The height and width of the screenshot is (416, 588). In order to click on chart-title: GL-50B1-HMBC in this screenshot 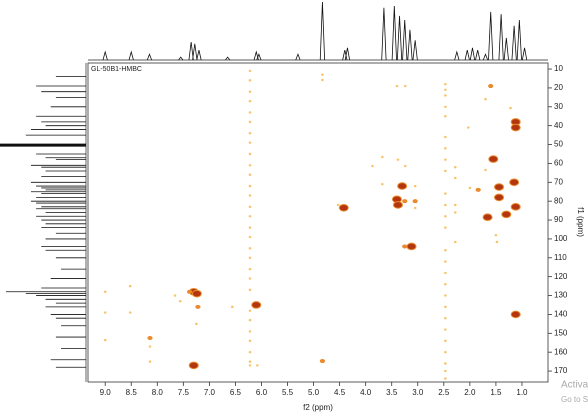, I will do `click(116, 69)`.